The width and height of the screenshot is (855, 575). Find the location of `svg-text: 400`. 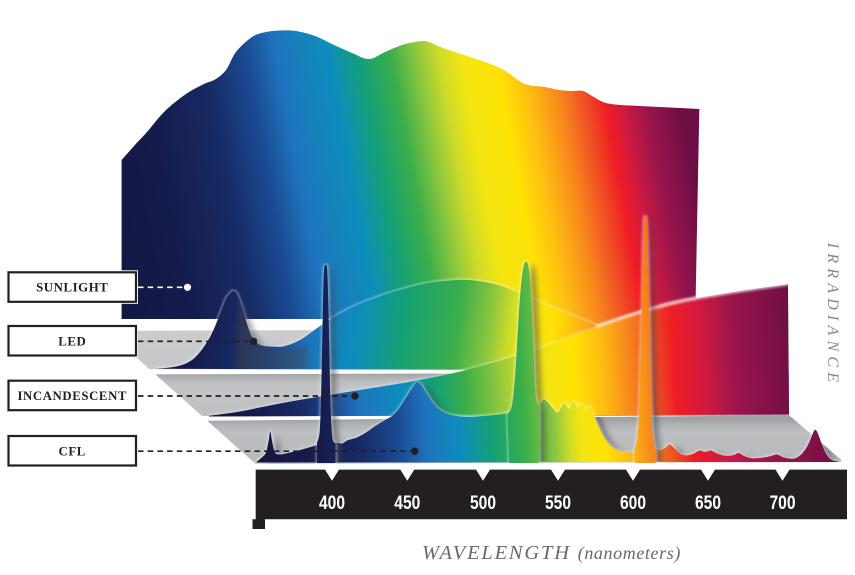

svg-text: 400 is located at coordinates (332, 503).